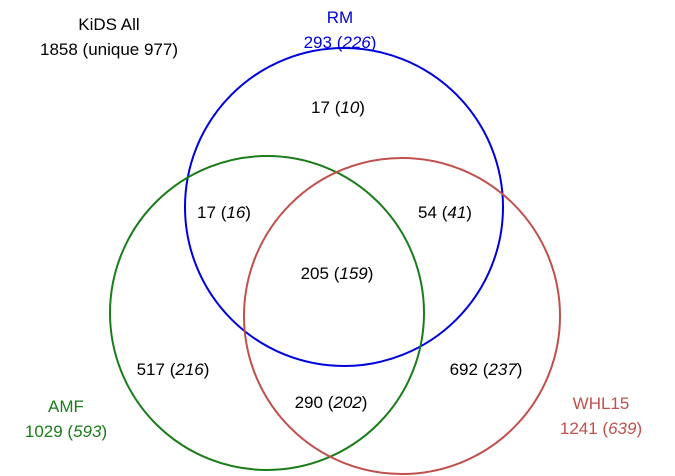 This screenshot has width=675, height=476. I want to click on region-unique: 202, so click(347, 402).